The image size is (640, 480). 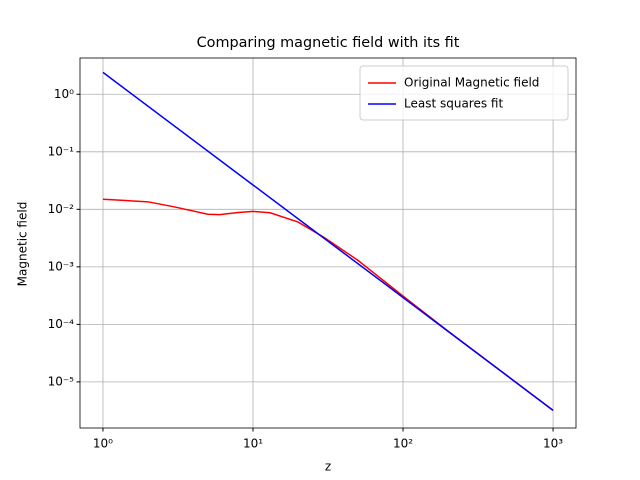 What do you see at coordinates (471, 83) in the screenshot?
I see `legend-label: Original Magnetic field` at bounding box center [471, 83].